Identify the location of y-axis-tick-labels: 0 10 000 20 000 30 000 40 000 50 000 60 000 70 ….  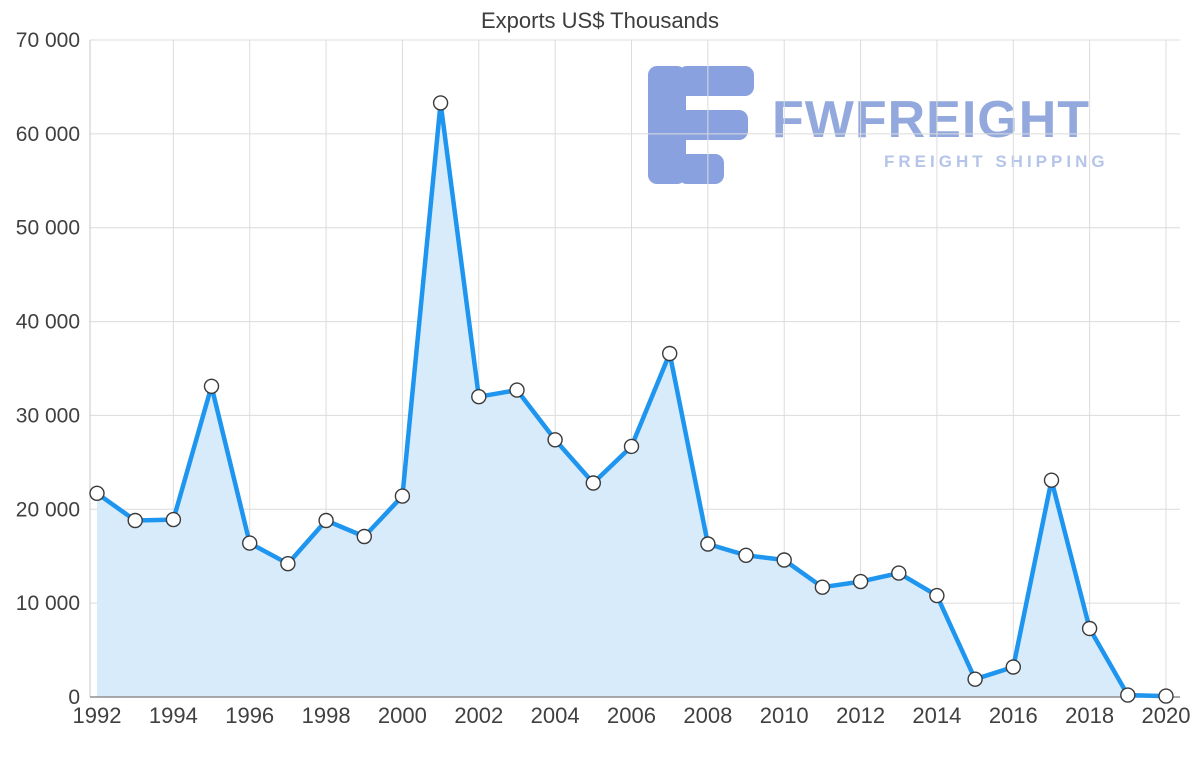
(48, 369).